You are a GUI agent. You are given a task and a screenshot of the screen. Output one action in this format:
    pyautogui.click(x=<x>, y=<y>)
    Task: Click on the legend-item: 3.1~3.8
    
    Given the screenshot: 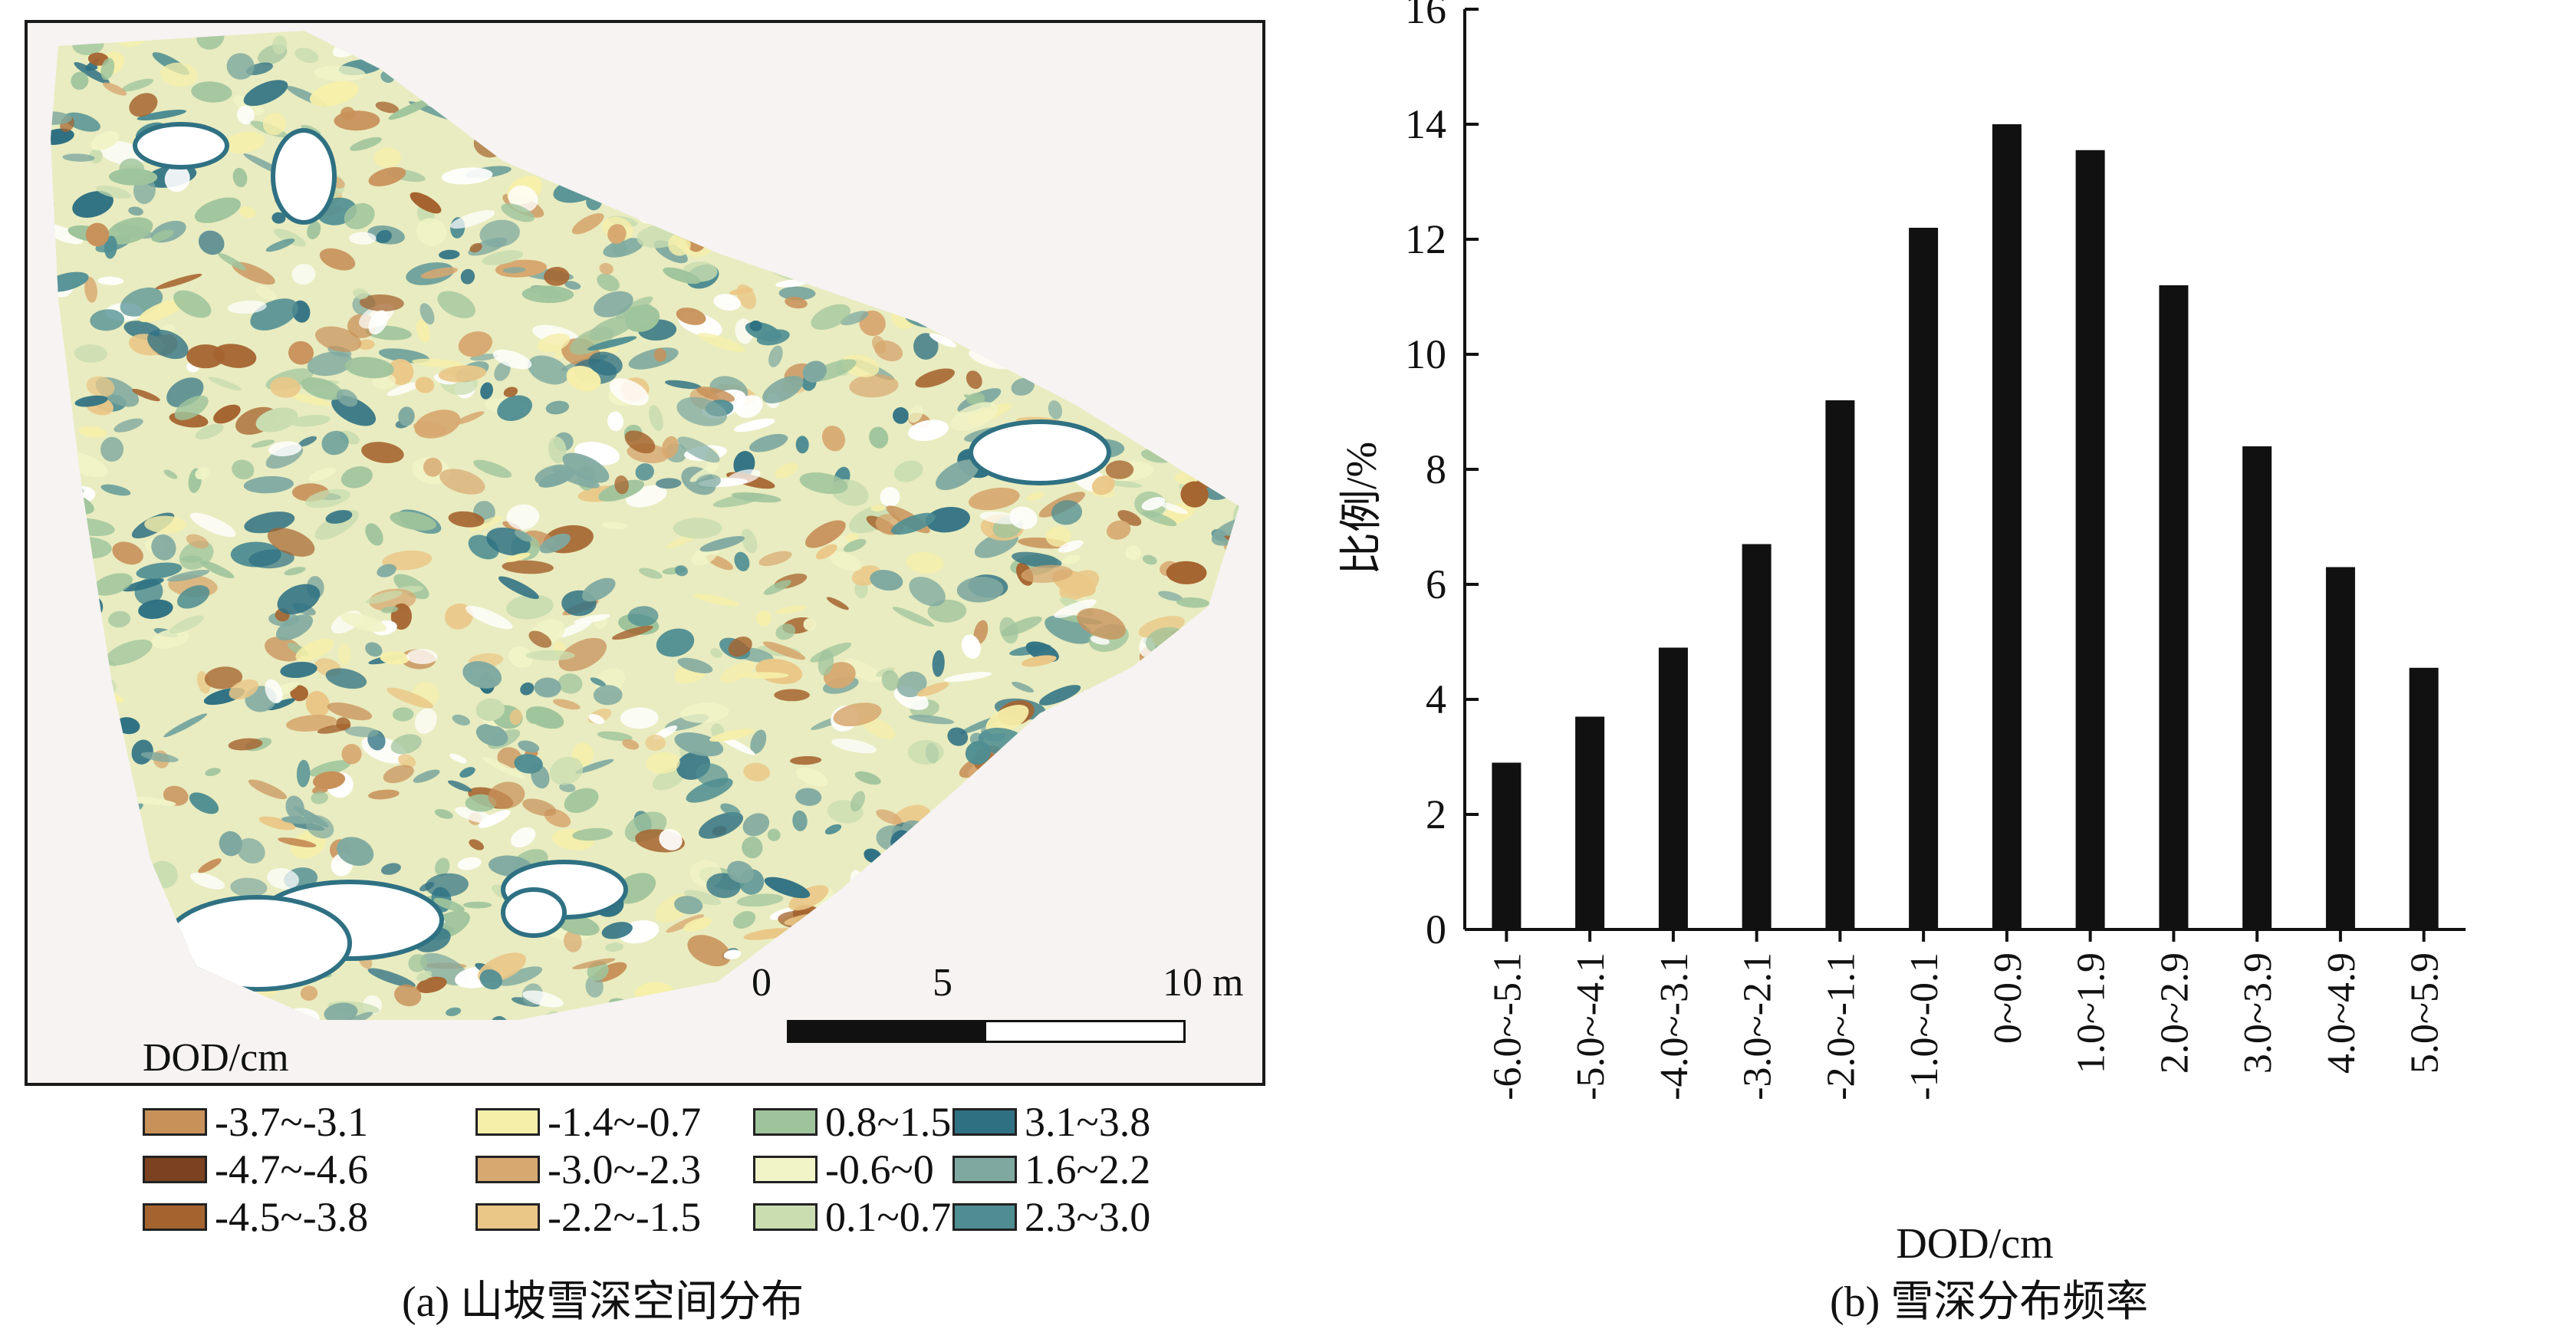 What is the action you would take?
    pyautogui.click(x=1051, y=1122)
    